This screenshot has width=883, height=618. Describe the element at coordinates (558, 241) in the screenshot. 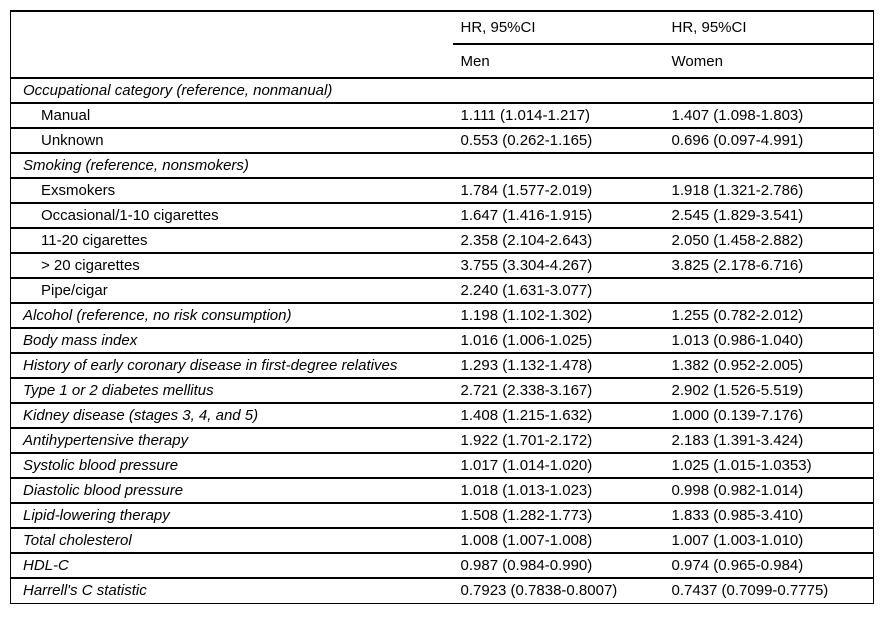

I see `men-hr-value: 2.358 (2.104-2.643)` at that location.